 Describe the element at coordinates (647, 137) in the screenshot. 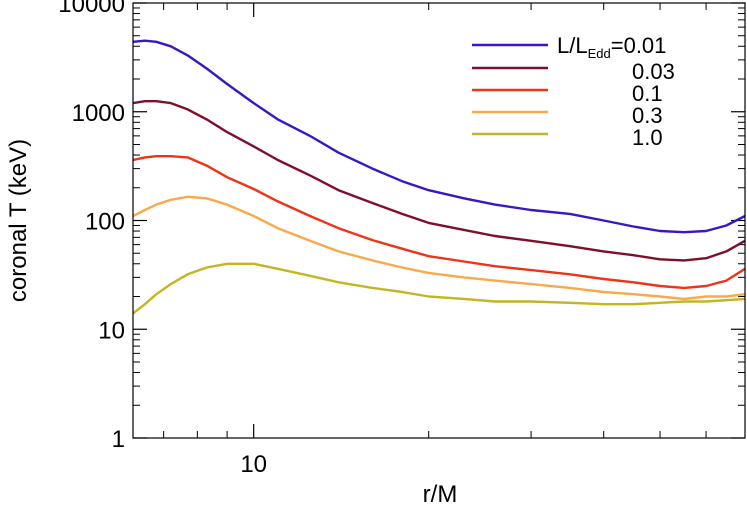

I see `legend-label-1.0: 1.0` at that location.